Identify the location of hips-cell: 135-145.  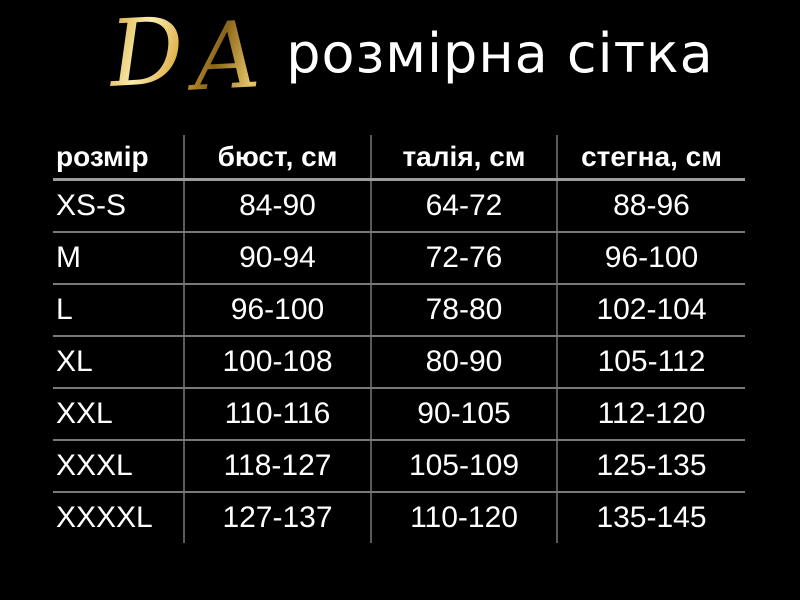
(651, 517).